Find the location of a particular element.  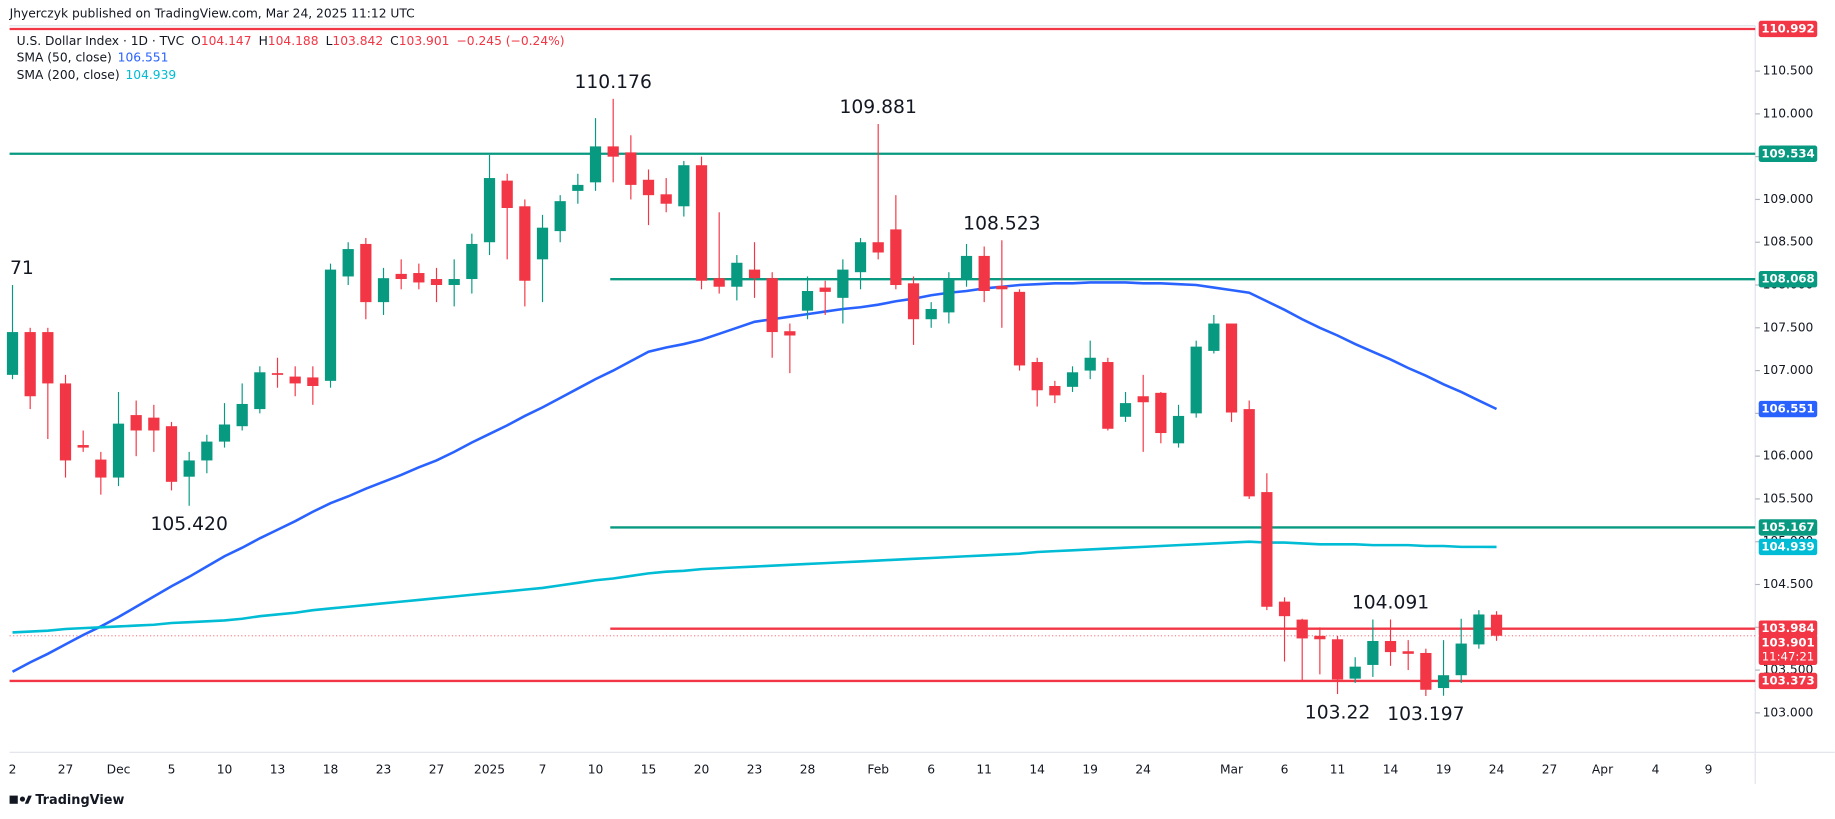

price-annotation: 103.197 is located at coordinates (1425, 714).